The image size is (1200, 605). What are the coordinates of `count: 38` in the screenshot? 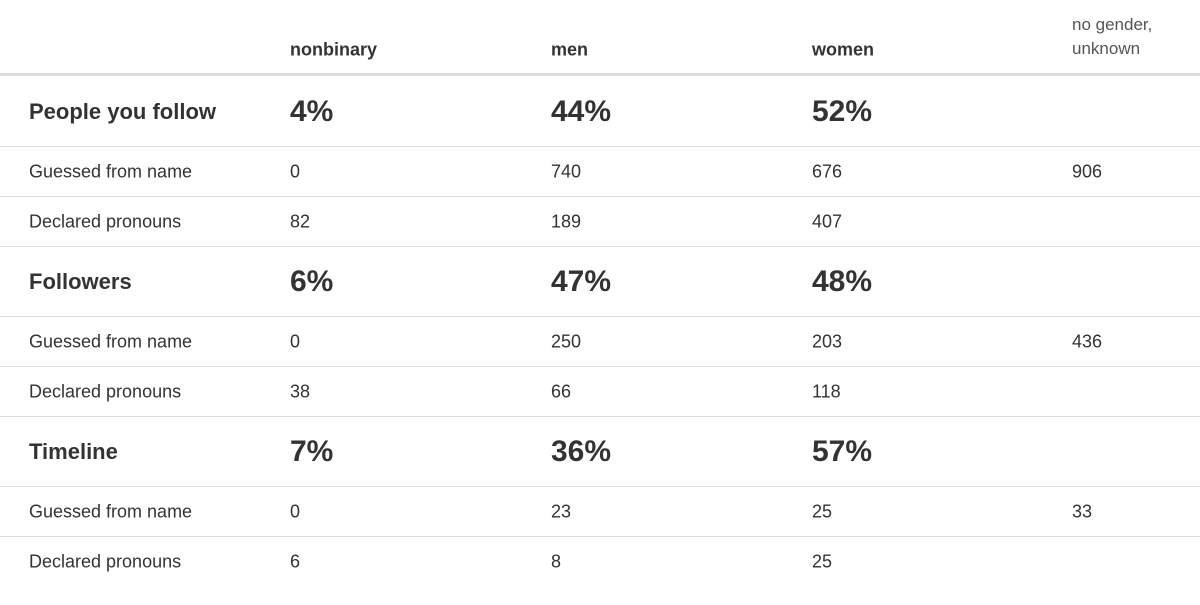 It's located at (300, 391).